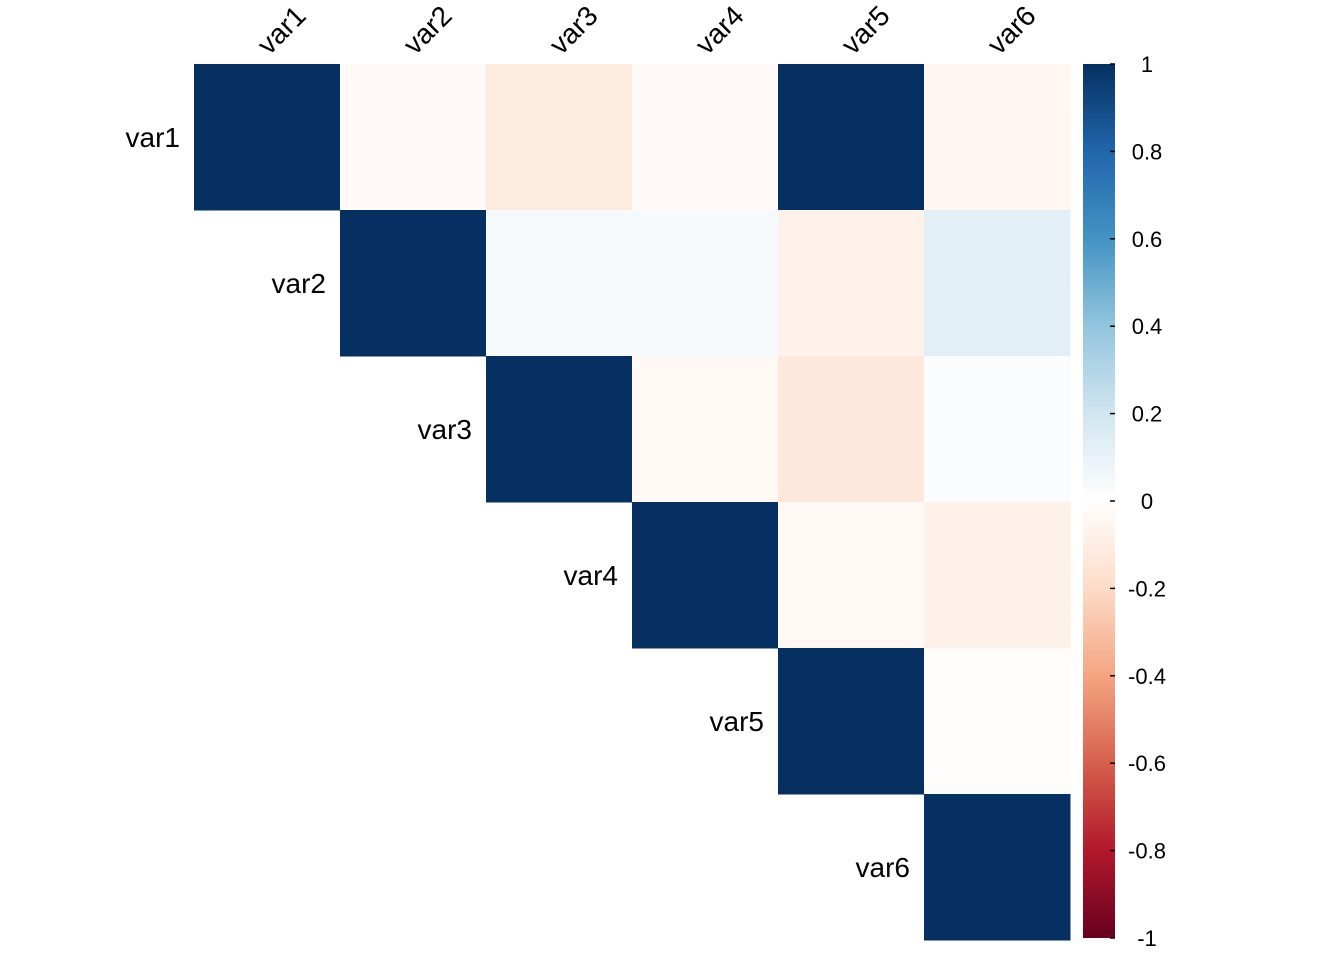 The height and width of the screenshot is (960, 1344). I want to click on column-label-var5: var5, so click(865, 30).